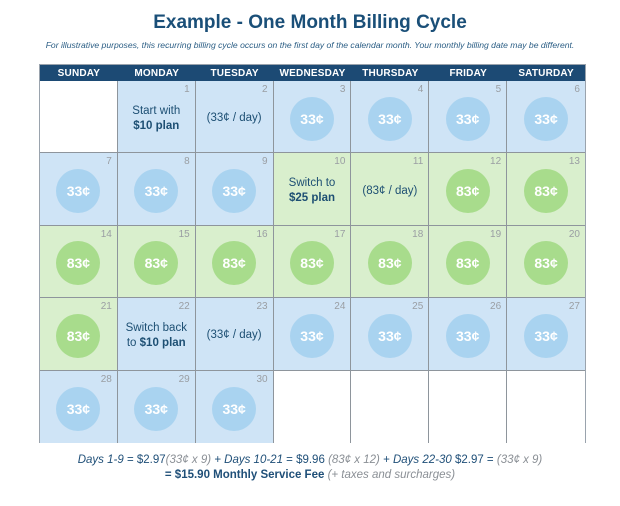 The width and height of the screenshot is (620, 506). What do you see at coordinates (109, 162) in the screenshot?
I see `day-number: 7` at bounding box center [109, 162].